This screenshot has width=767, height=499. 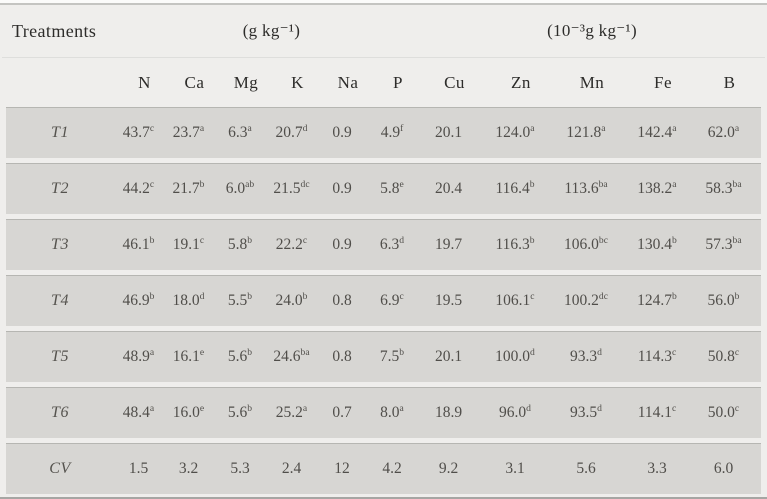 I want to click on data-cell-k: 2.4, so click(x=291, y=469).